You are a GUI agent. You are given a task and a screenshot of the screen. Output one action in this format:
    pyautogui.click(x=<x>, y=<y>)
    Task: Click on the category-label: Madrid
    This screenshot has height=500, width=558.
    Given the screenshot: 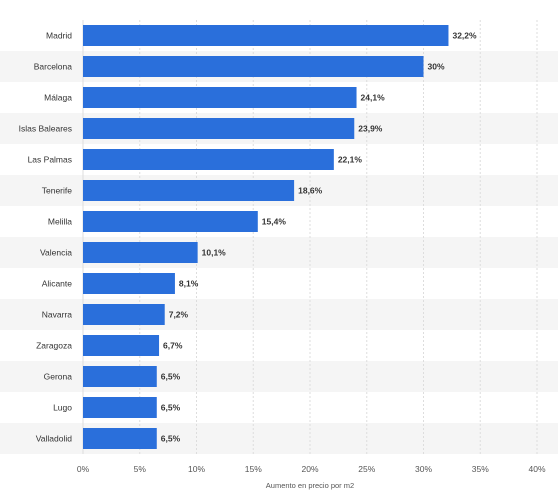 What is the action you would take?
    pyautogui.click(x=59, y=36)
    